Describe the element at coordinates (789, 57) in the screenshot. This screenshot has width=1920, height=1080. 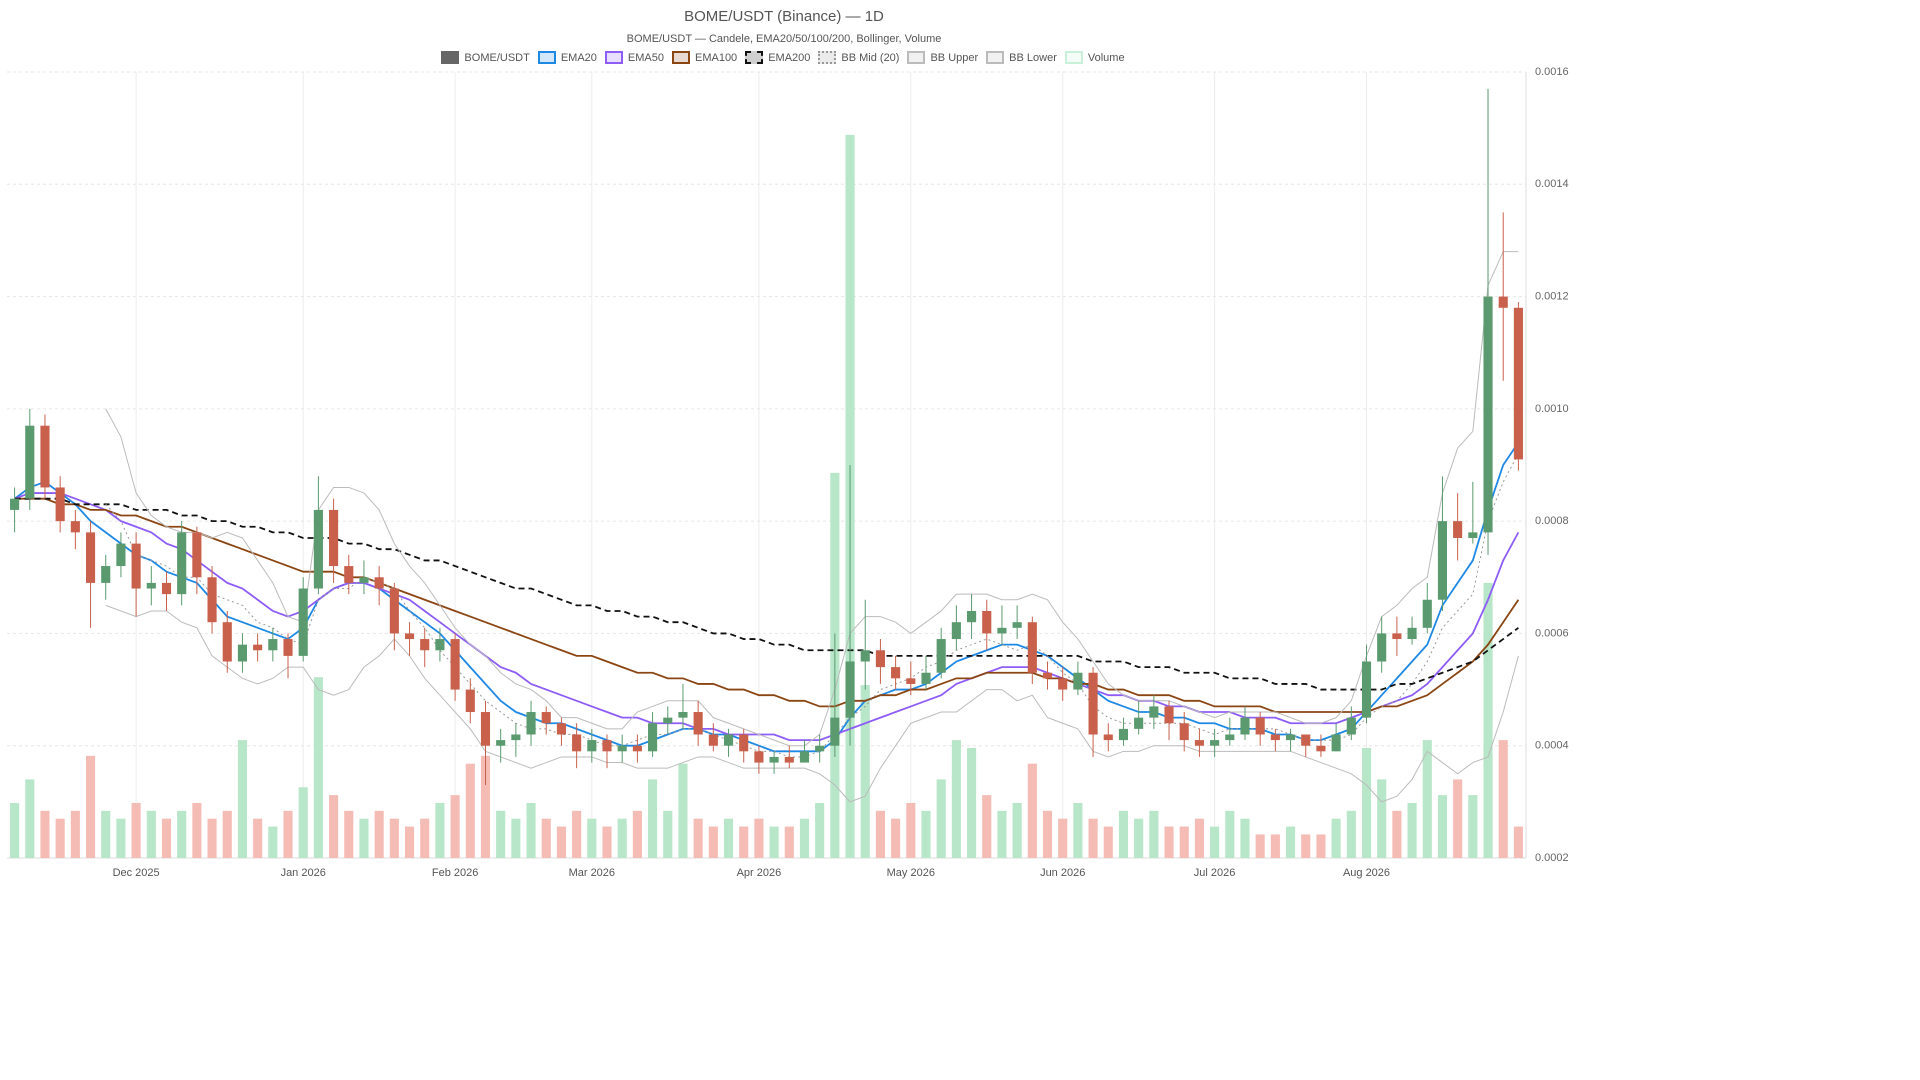
I see `legend-label: EMA200` at that location.